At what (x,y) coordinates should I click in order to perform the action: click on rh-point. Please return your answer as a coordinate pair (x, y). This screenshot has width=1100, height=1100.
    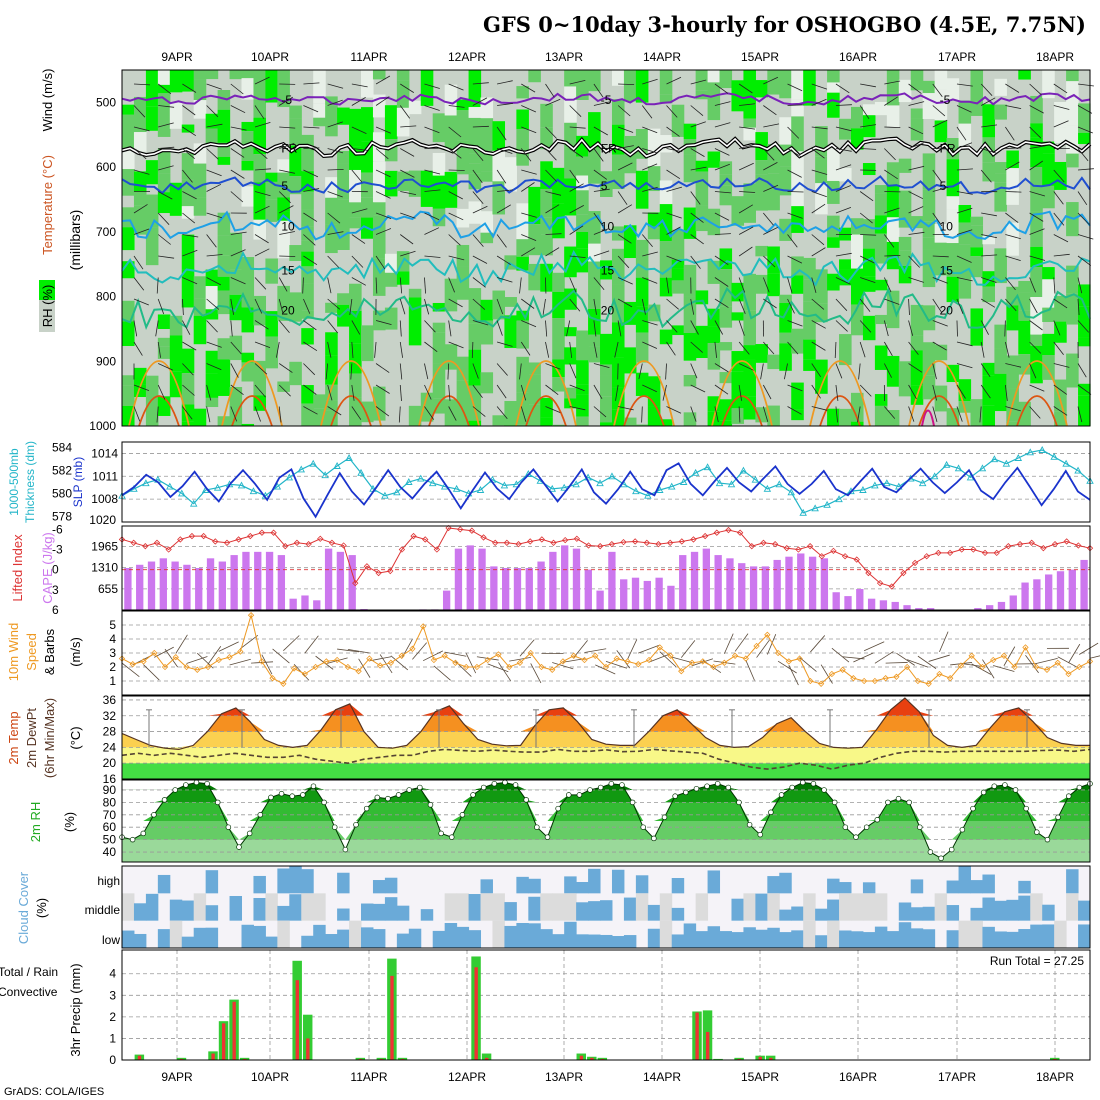
    Looking at the image, I should click on (898, 798).